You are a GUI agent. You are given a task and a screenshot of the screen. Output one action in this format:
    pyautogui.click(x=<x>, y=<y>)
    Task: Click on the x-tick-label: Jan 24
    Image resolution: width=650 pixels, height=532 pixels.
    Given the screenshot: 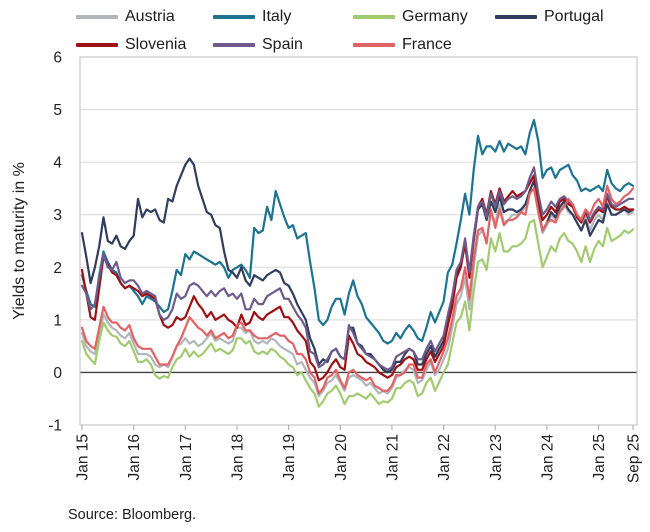 What is the action you would take?
    pyautogui.click(x=547, y=457)
    